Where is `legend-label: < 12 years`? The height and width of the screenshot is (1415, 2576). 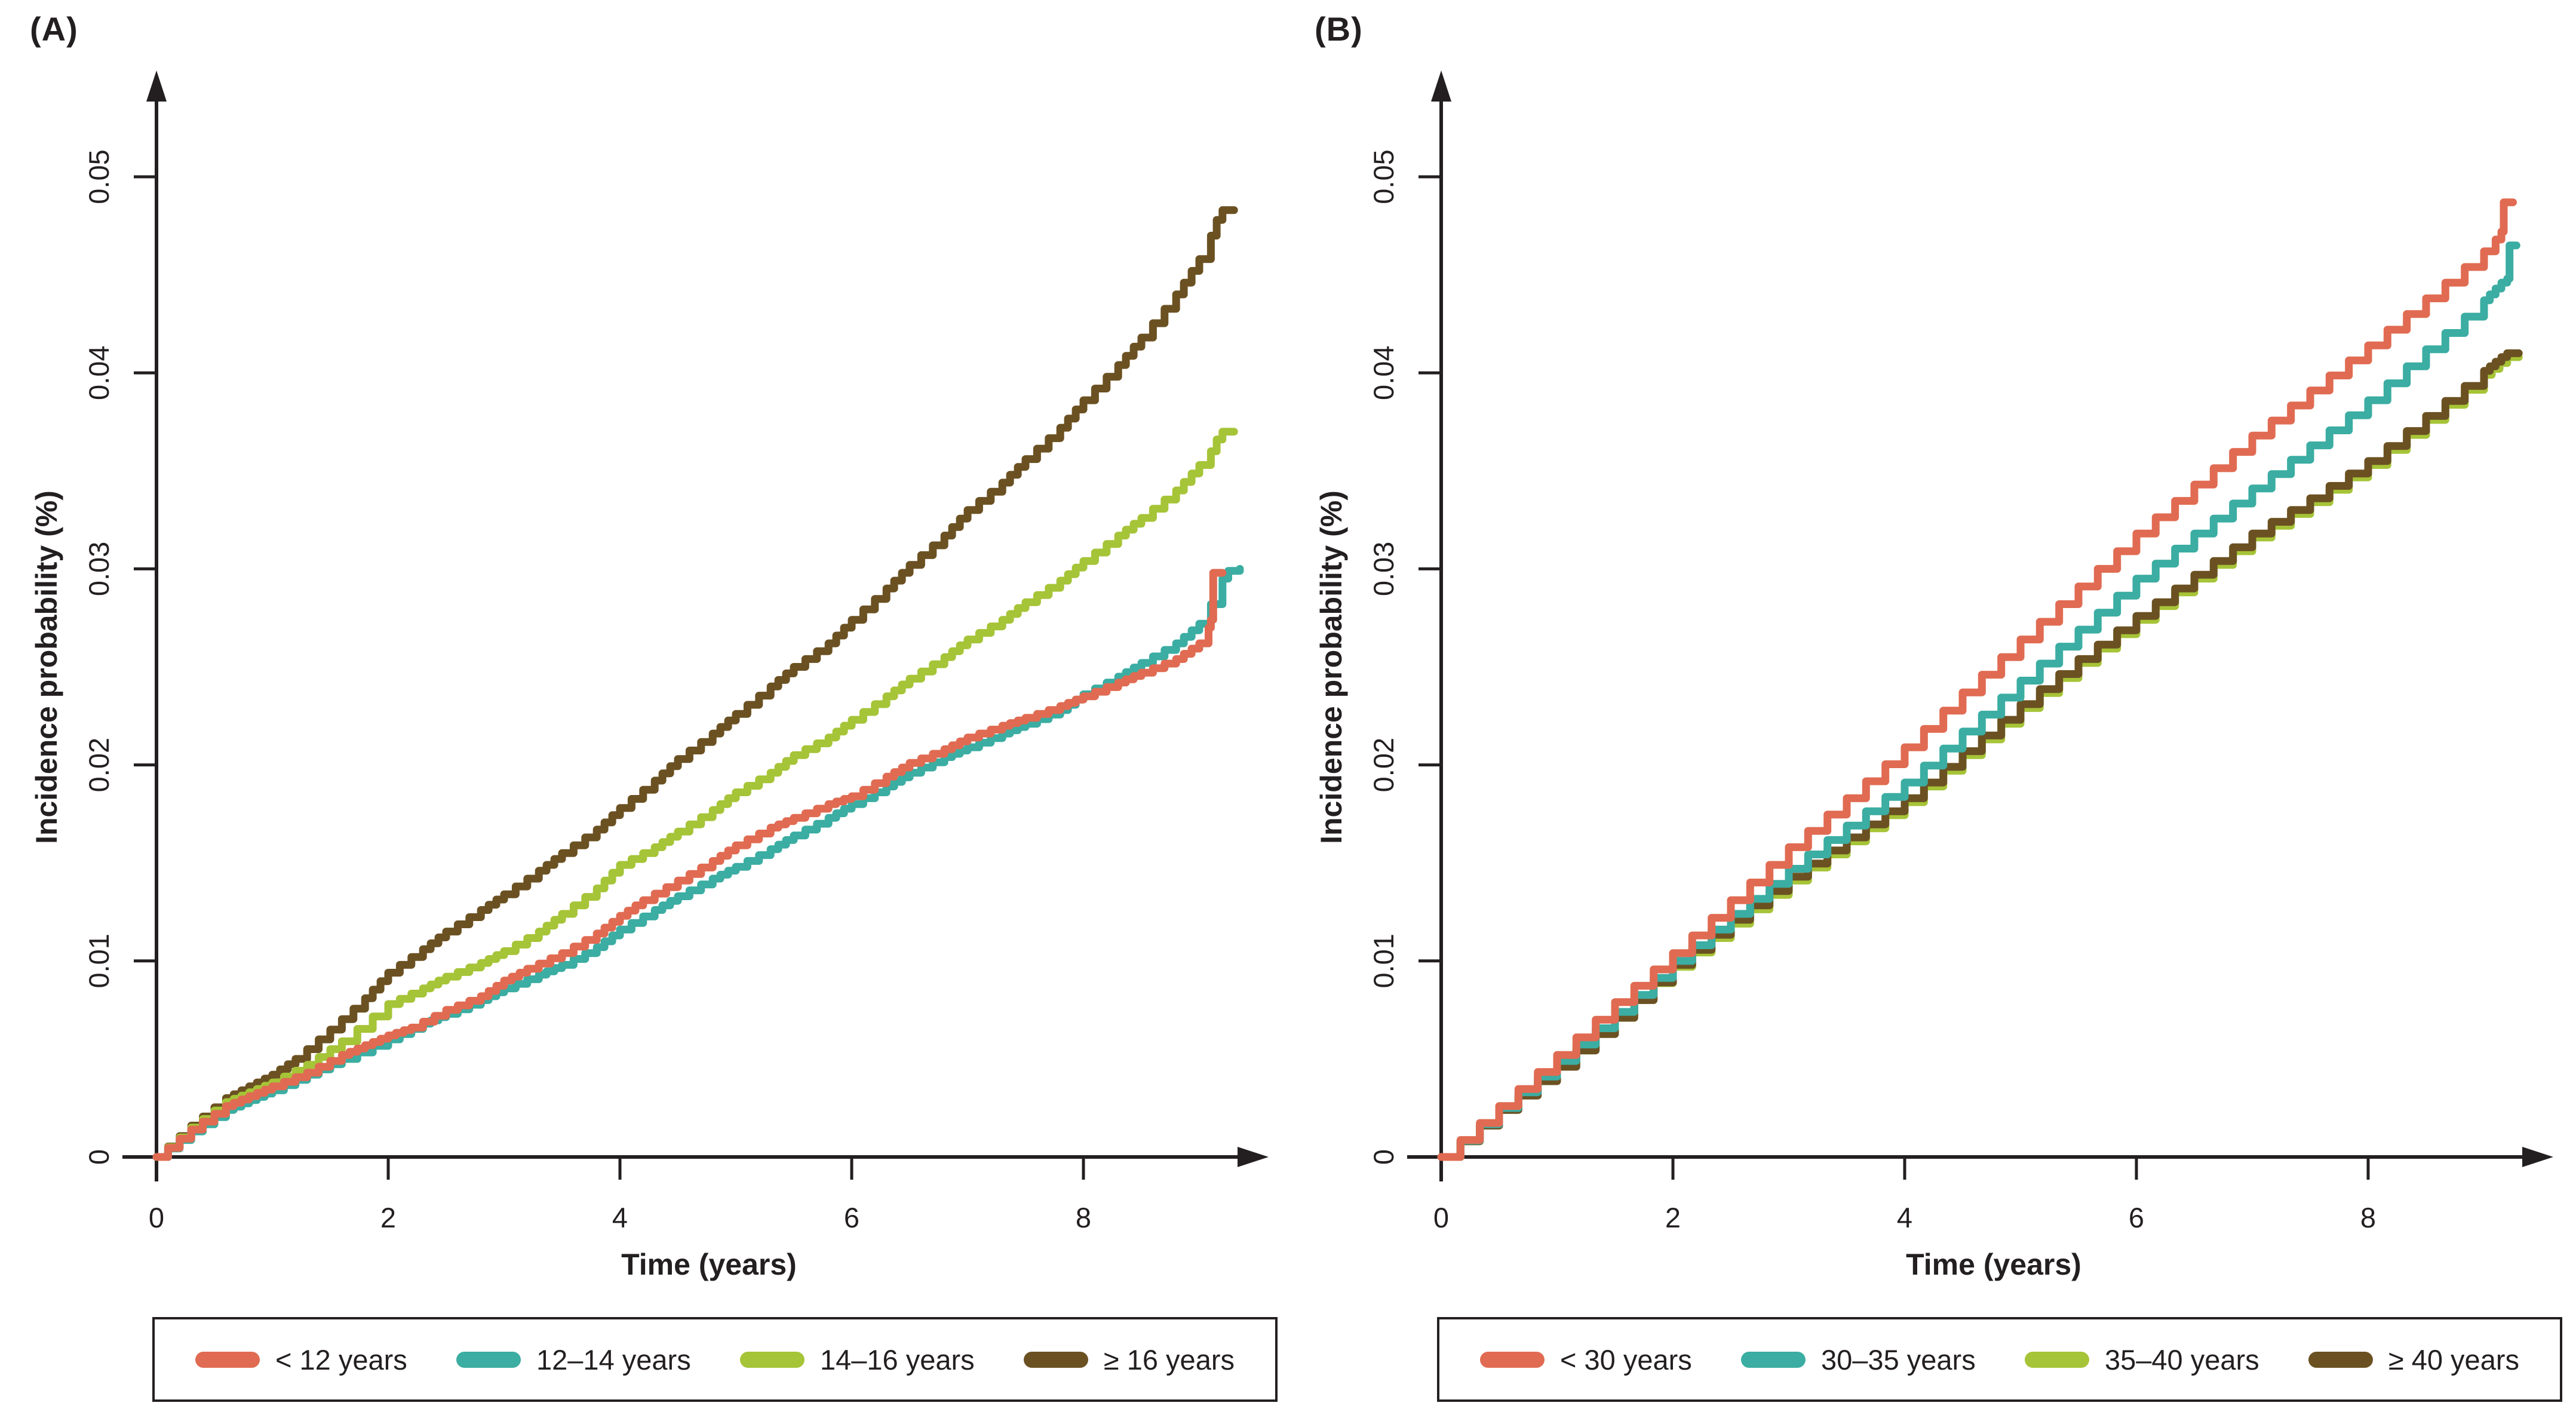 legend-label: < 12 years is located at coordinates (341, 1359).